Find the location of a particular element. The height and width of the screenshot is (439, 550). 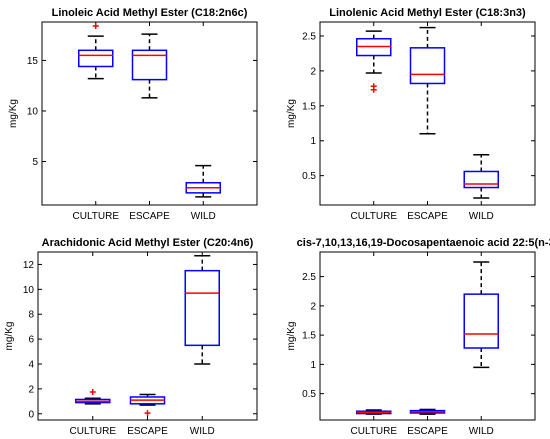

y-tick-label: 0 is located at coordinates (31, 414).